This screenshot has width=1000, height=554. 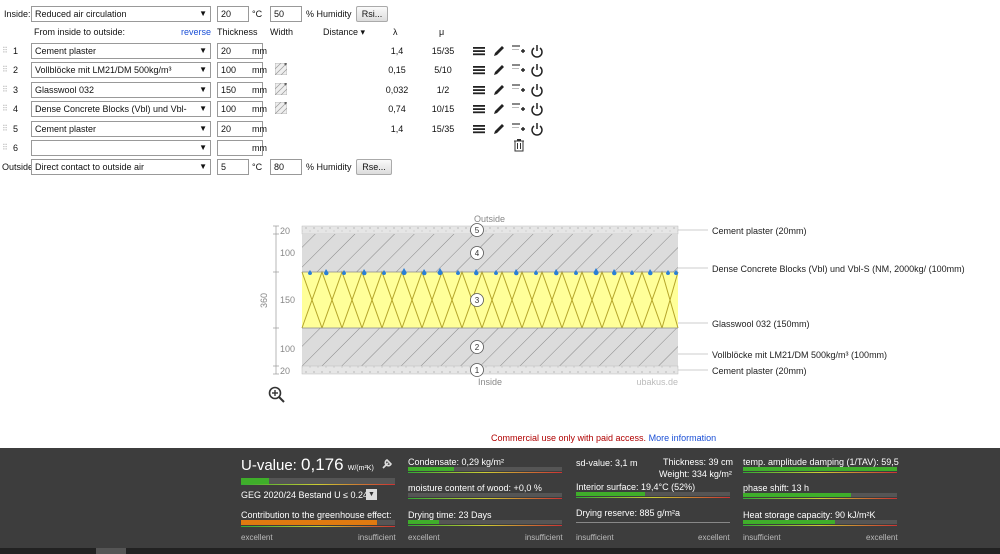 What do you see at coordinates (16, 70) in the screenshot?
I see `layer-number: 2` at bounding box center [16, 70].